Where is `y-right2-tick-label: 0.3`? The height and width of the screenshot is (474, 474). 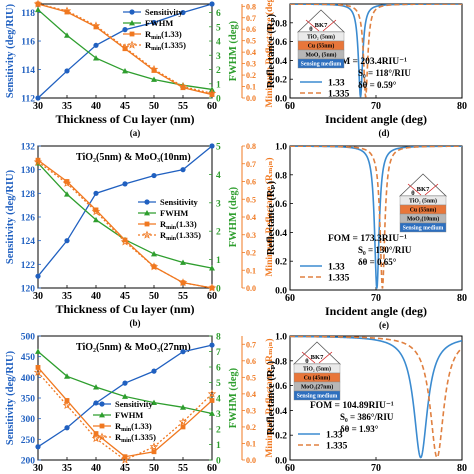
y-right2-tick-label: 0.3 is located at coordinates (251, 235).